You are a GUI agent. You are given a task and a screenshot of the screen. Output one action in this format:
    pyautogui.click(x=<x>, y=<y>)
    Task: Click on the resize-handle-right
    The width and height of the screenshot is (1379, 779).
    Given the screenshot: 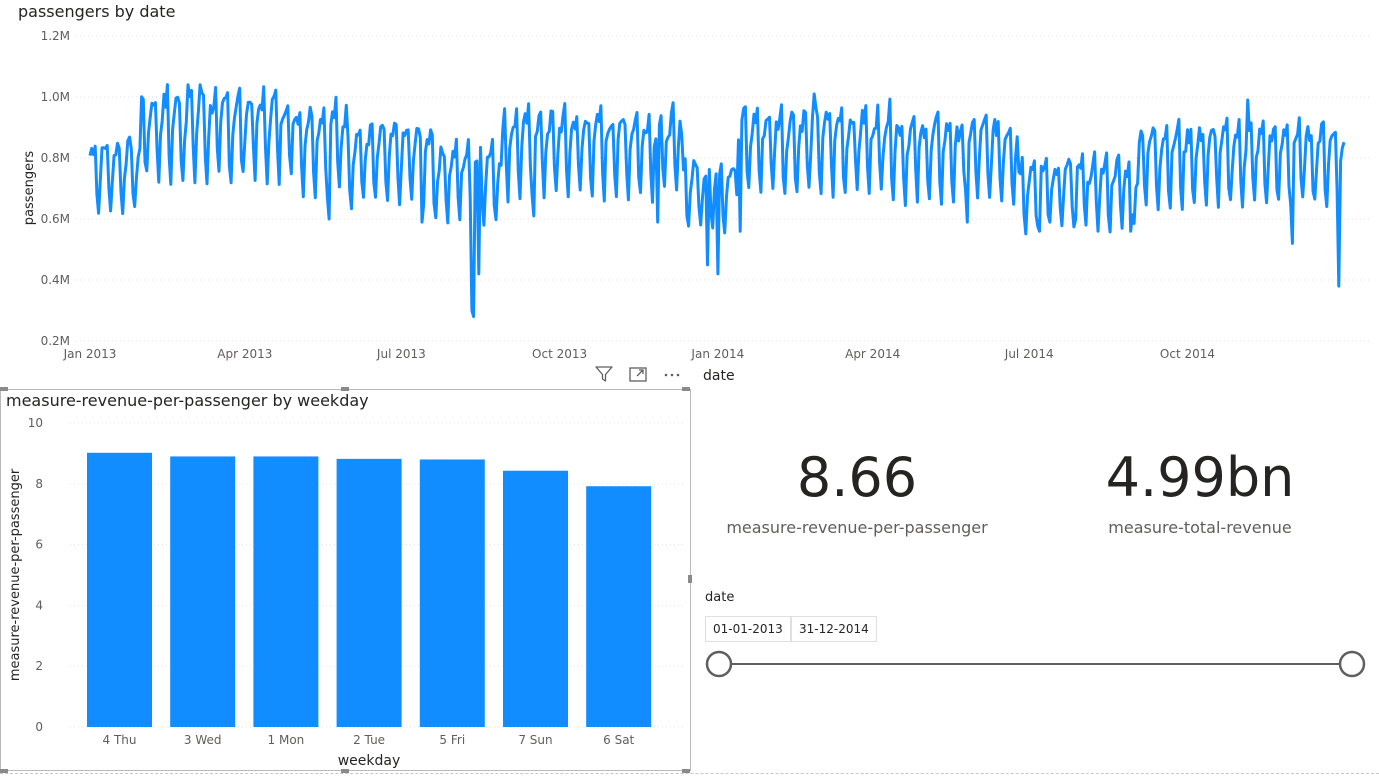 What is the action you would take?
    pyautogui.click(x=690, y=579)
    